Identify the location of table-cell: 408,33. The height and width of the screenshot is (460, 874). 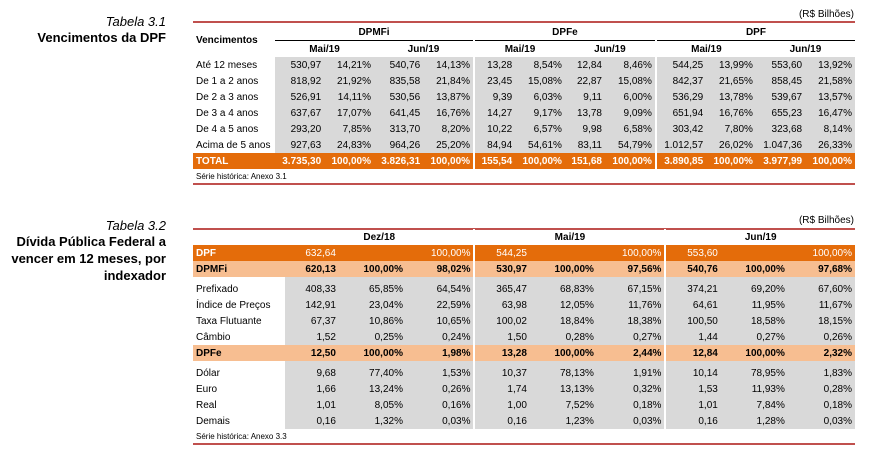
(312, 287).